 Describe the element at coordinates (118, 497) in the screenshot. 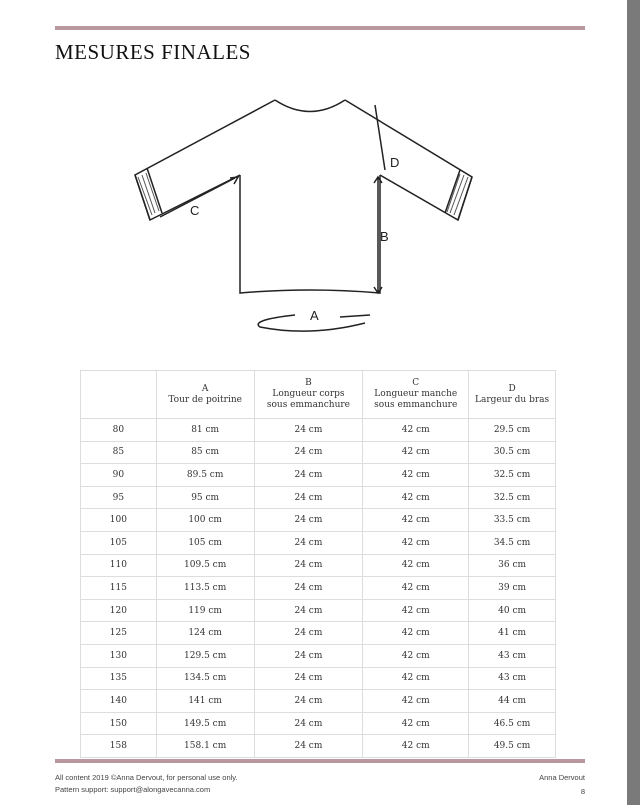

I see `size-cell: 95` at that location.